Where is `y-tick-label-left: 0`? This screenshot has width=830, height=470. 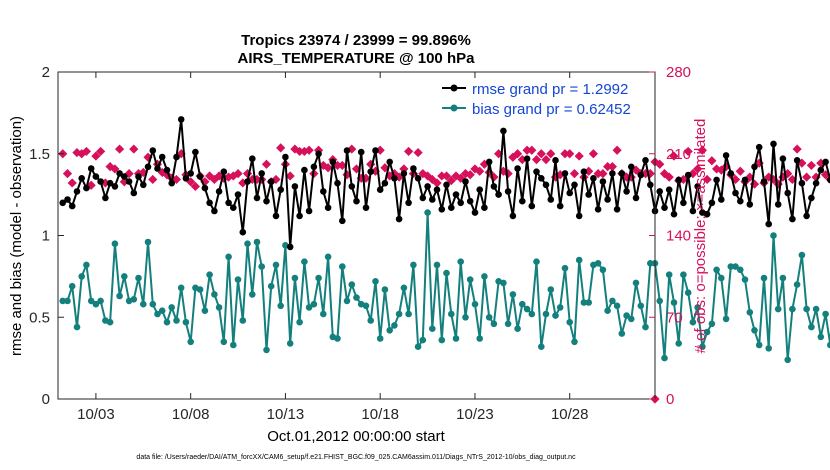 y-tick-label-left: 0 is located at coordinates (46, 399).